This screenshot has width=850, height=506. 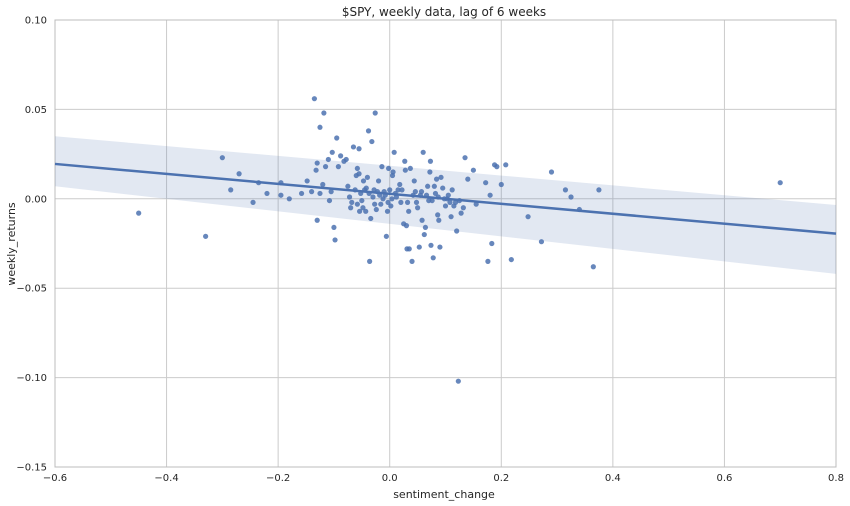 I want to click on y-tick-label: −0.10, so click(x=31, y=378).